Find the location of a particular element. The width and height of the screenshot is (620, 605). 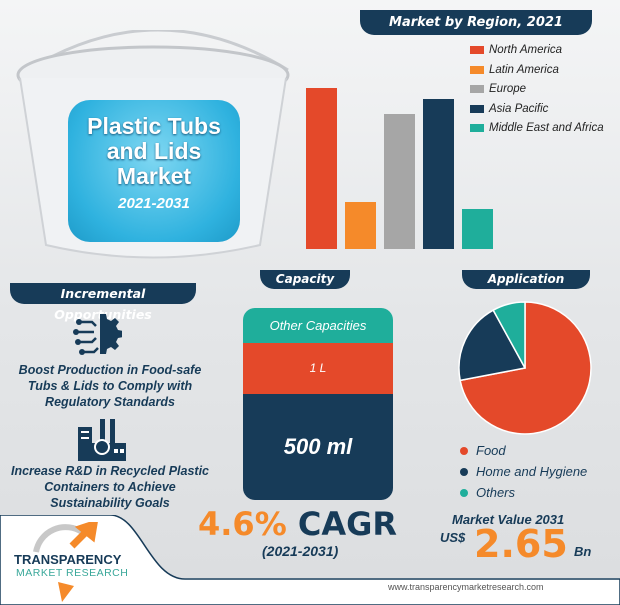

hero-label: Plastic Tubs and Lids Market 2021-2031 is located at coordinates (154, 171).